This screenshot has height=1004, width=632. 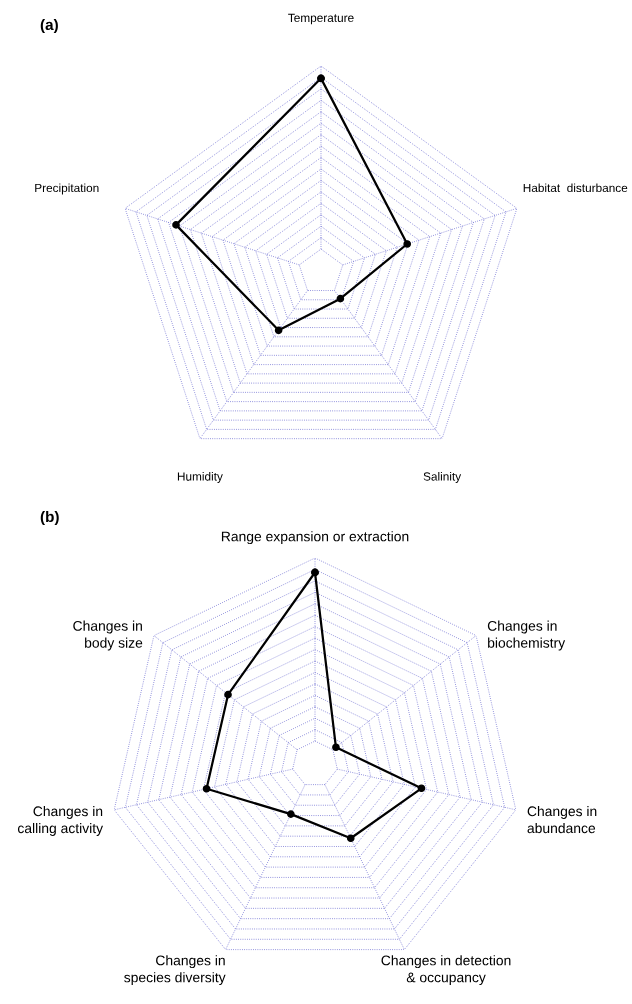 What do you see at coordinates (526, 635) in the screenshot?
I see `spoke-label: Changes in biochemistry` at bounding box center [526, 635].